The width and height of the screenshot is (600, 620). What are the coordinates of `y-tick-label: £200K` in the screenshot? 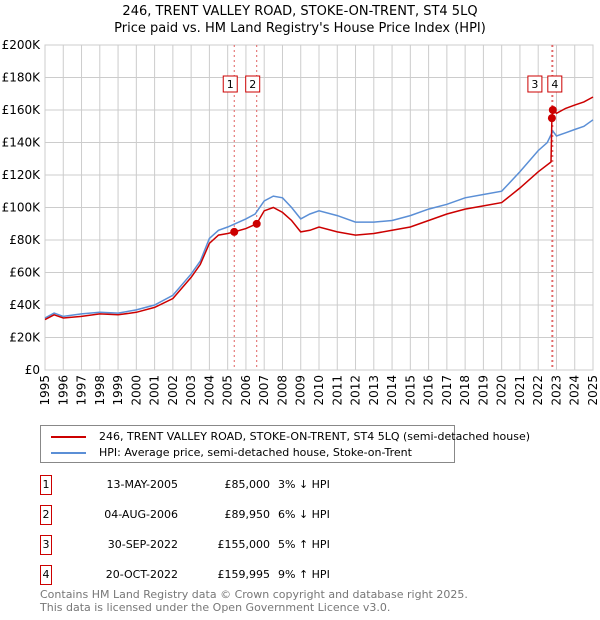 It's located at (22, 45).